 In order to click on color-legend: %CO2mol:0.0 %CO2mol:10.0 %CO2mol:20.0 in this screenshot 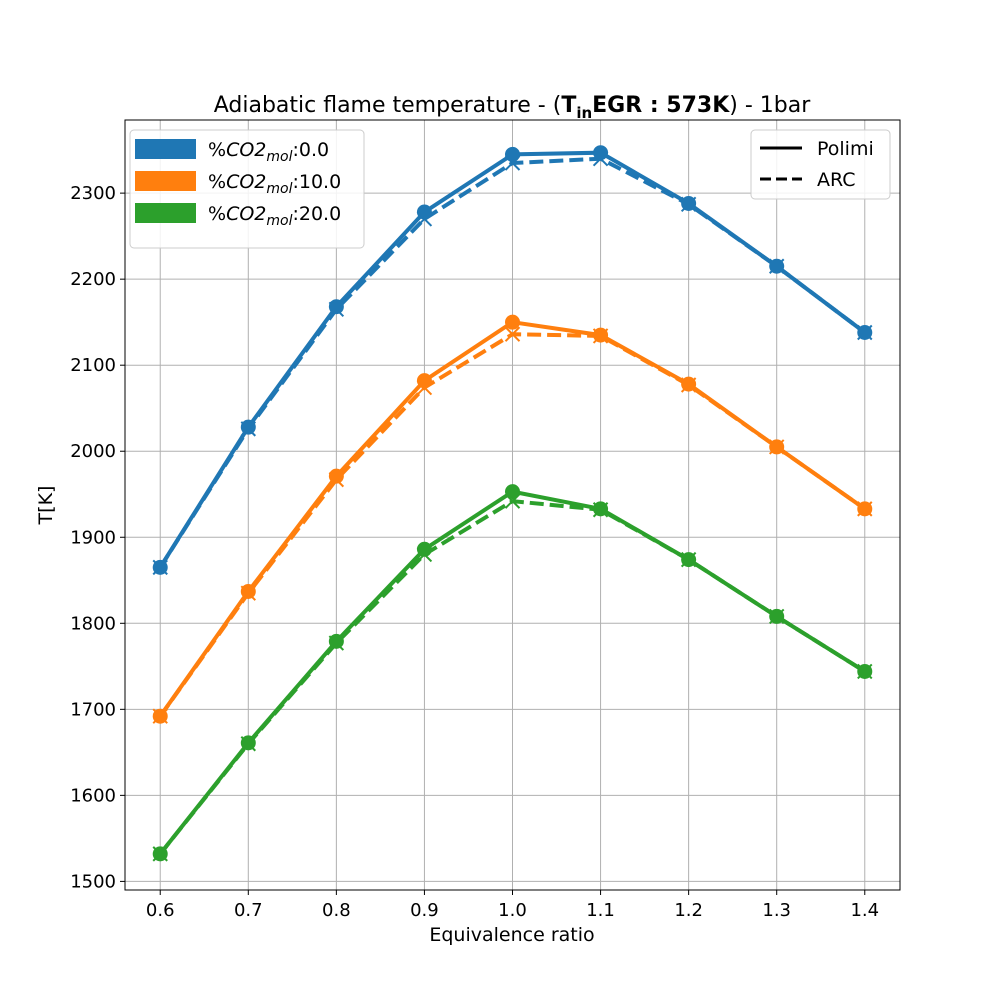, I will do `click(247, 189)`.